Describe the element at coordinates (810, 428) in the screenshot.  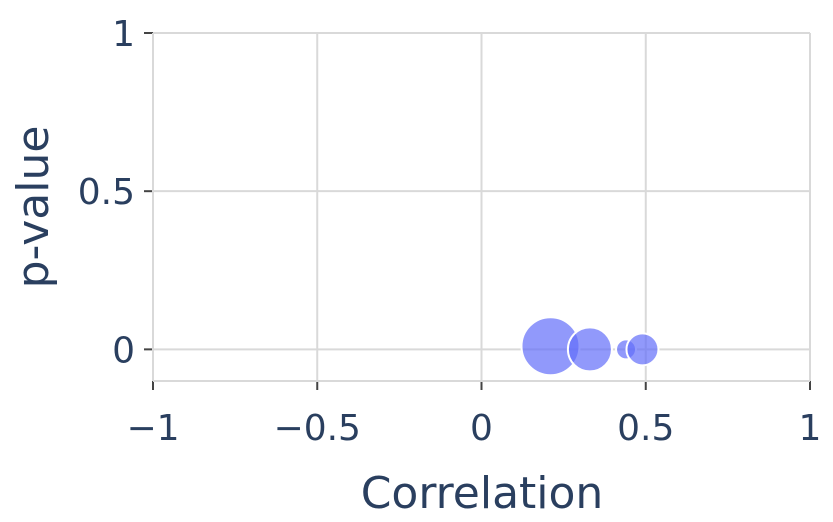
I see `x-tick-label: 1` at that location.